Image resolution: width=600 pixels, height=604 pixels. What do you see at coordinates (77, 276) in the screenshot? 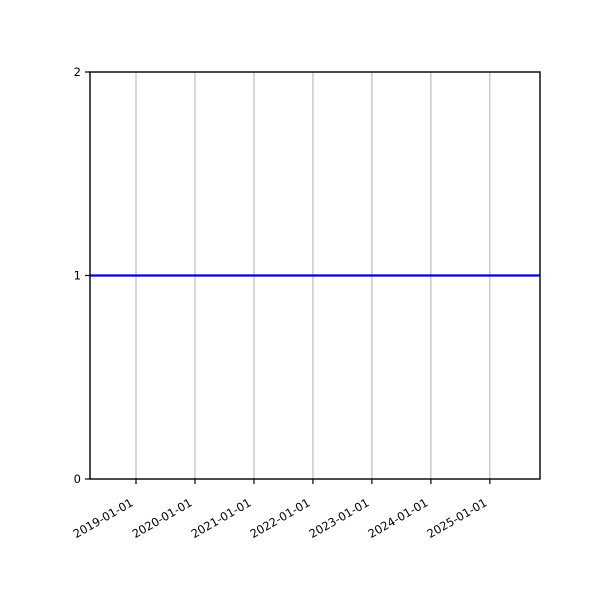
I see `y-tick-label: 1` at bounding box center [77, 276].